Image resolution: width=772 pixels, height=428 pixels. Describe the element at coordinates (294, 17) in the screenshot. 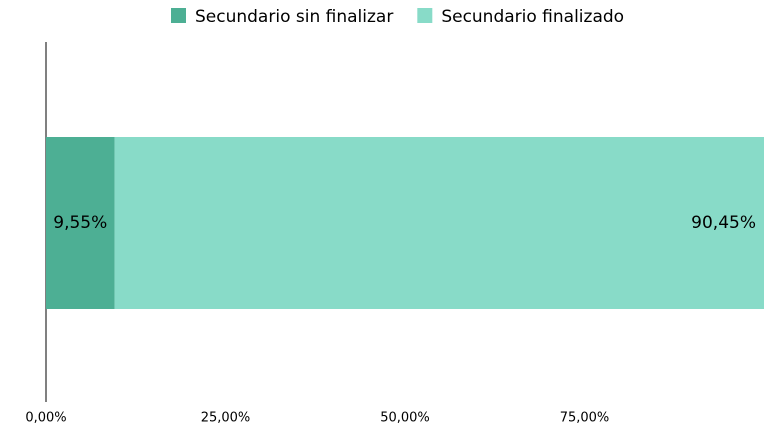

I see `legend-label: Secundario sin finalizar` at that location.